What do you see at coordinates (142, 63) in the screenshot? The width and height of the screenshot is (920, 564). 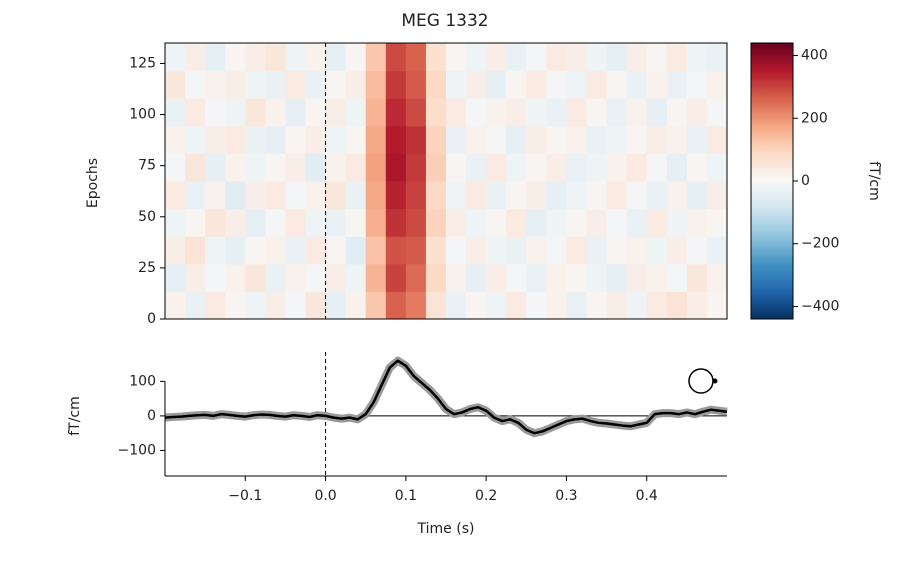 I see `y-tick-label: 125` at bounding box center [142, 63].